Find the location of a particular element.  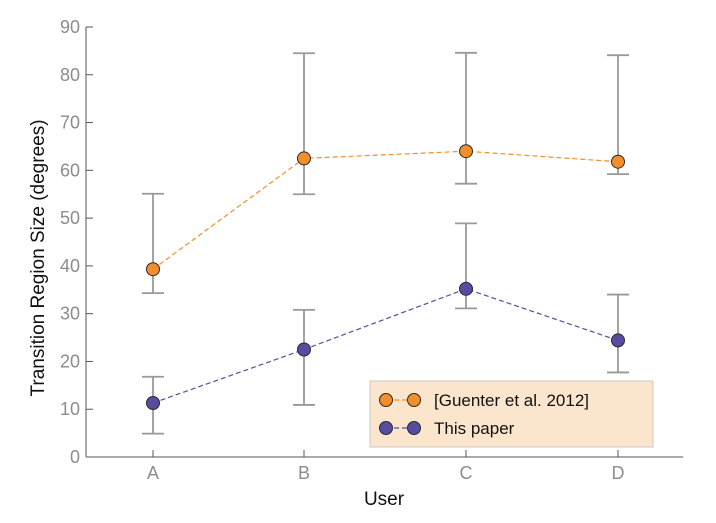

y-axis-title: Transition Region Size (degrees) is located at coordinates (38, 257).